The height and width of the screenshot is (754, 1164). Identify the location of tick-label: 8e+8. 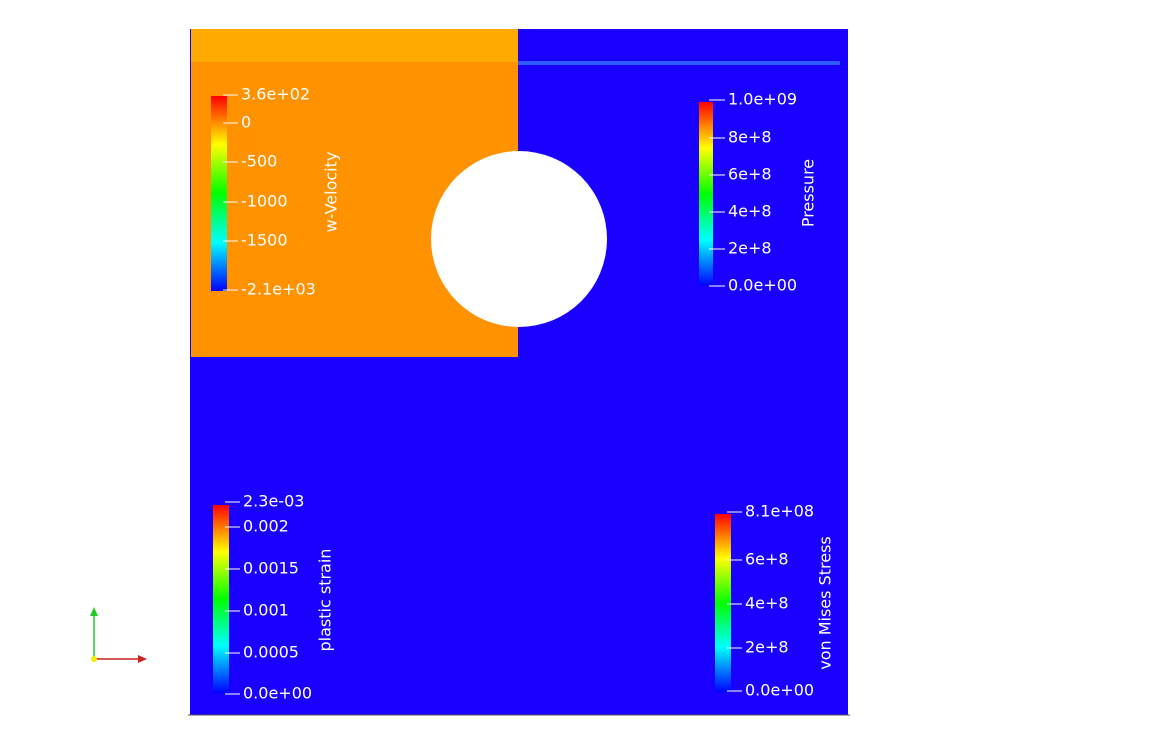
(750, 137).